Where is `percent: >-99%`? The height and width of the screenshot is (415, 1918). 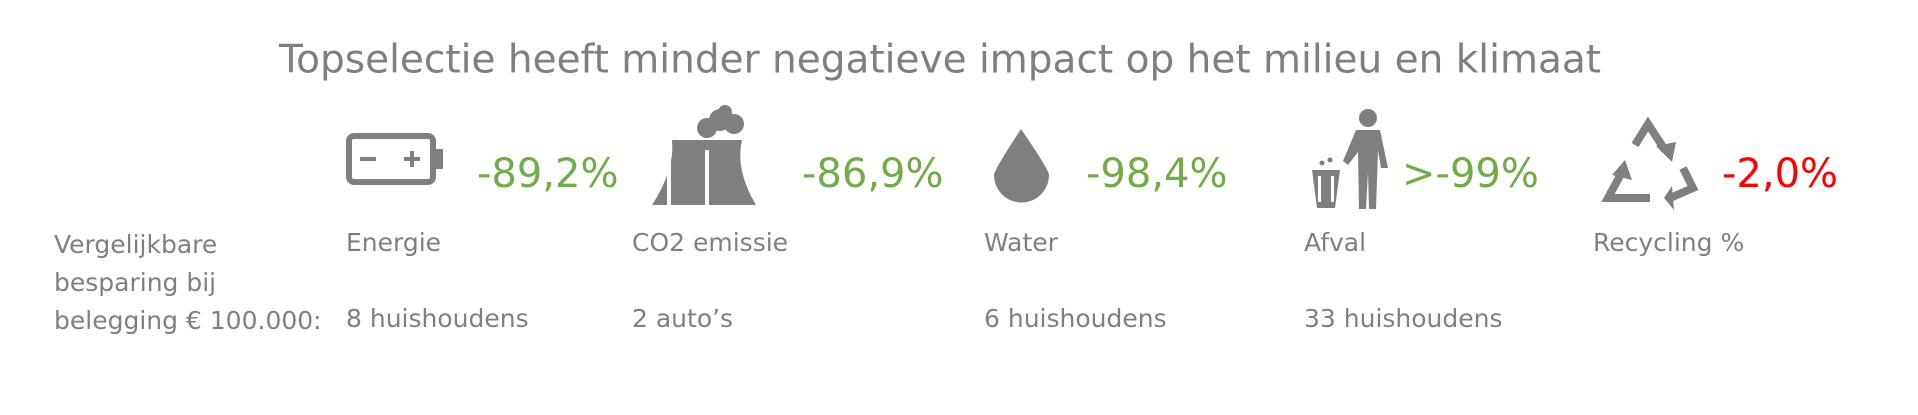
percent: >-99% is located at coordinates (1470, 174).